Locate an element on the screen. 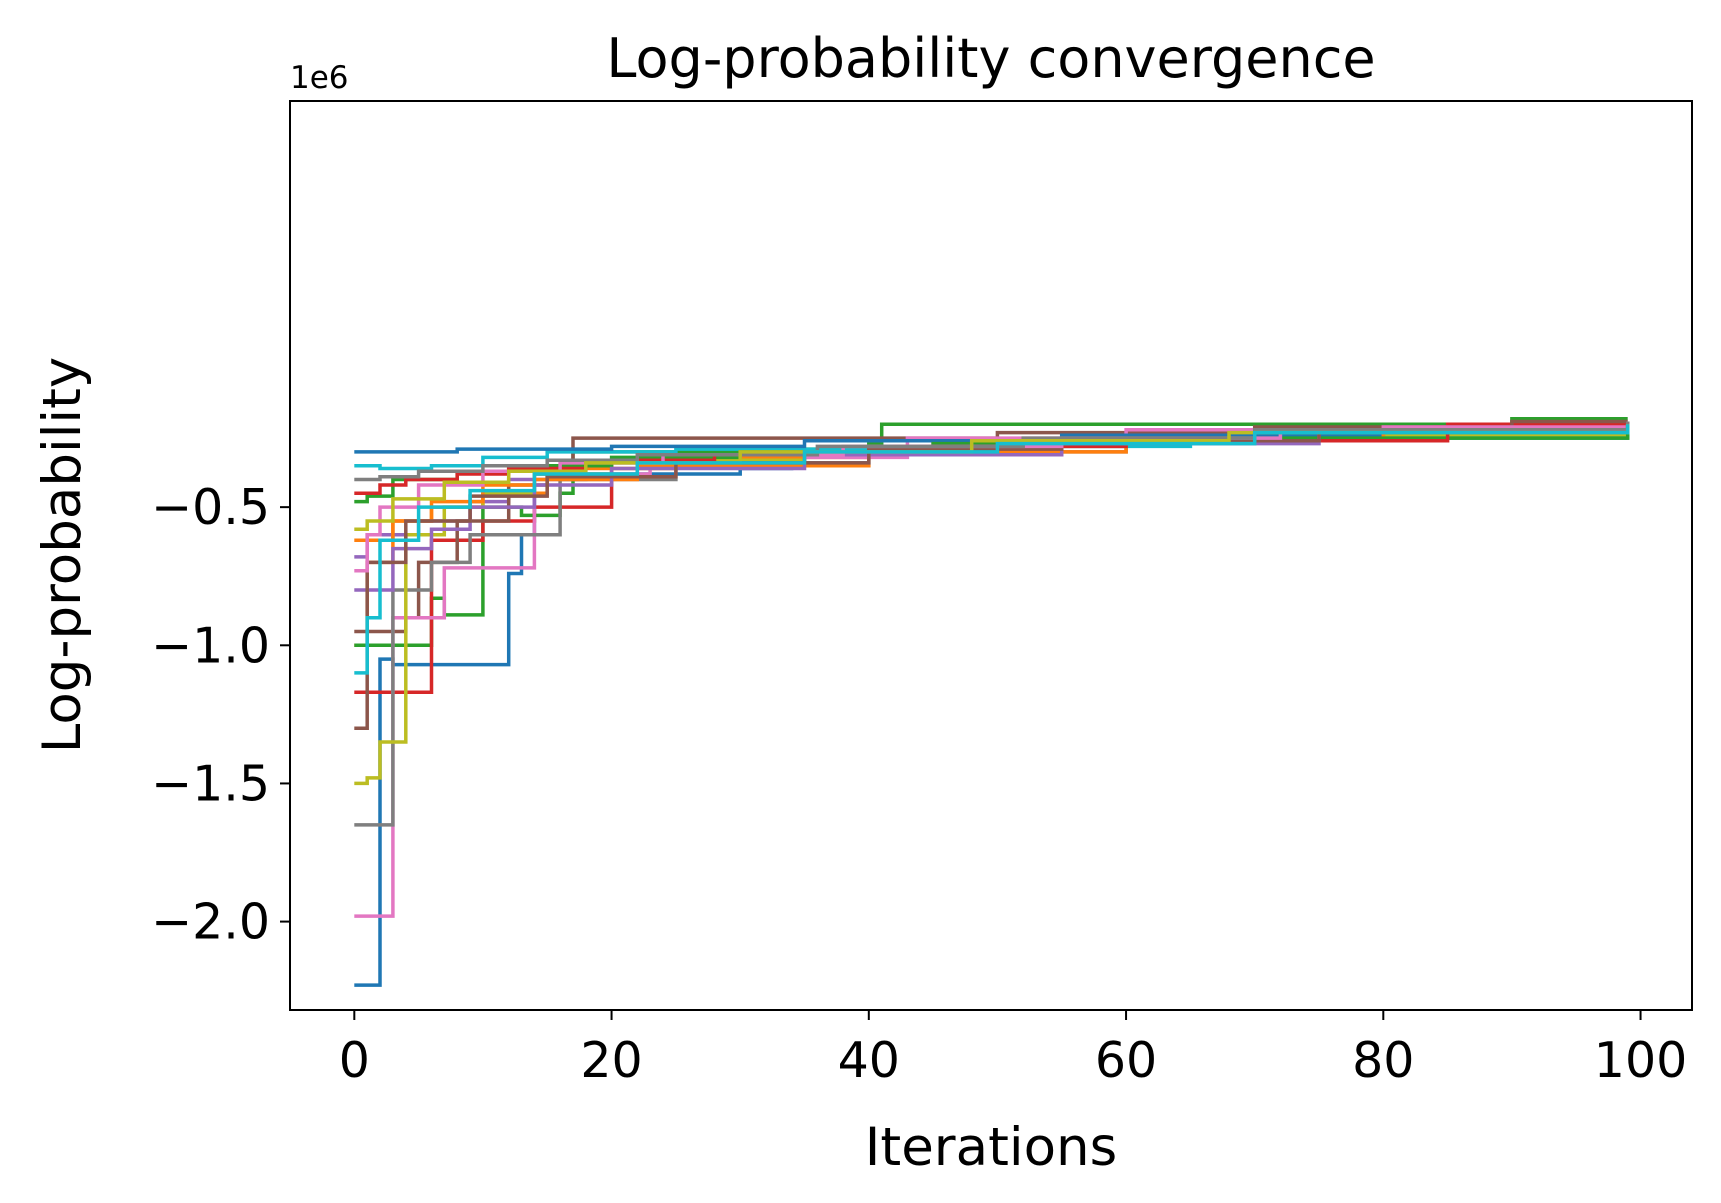 The image size is (1721, 1203). y-offset-label: 1e6 is located at coordinates (319, 78).